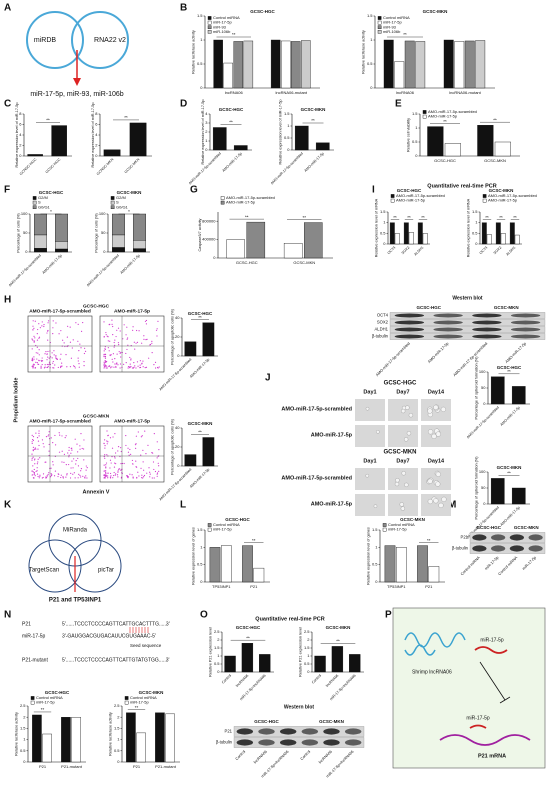  What do you see at coordinates (209, 220) in the screenshot?
I see `y-tick-label: 800000` at bounding box center [209, 220].